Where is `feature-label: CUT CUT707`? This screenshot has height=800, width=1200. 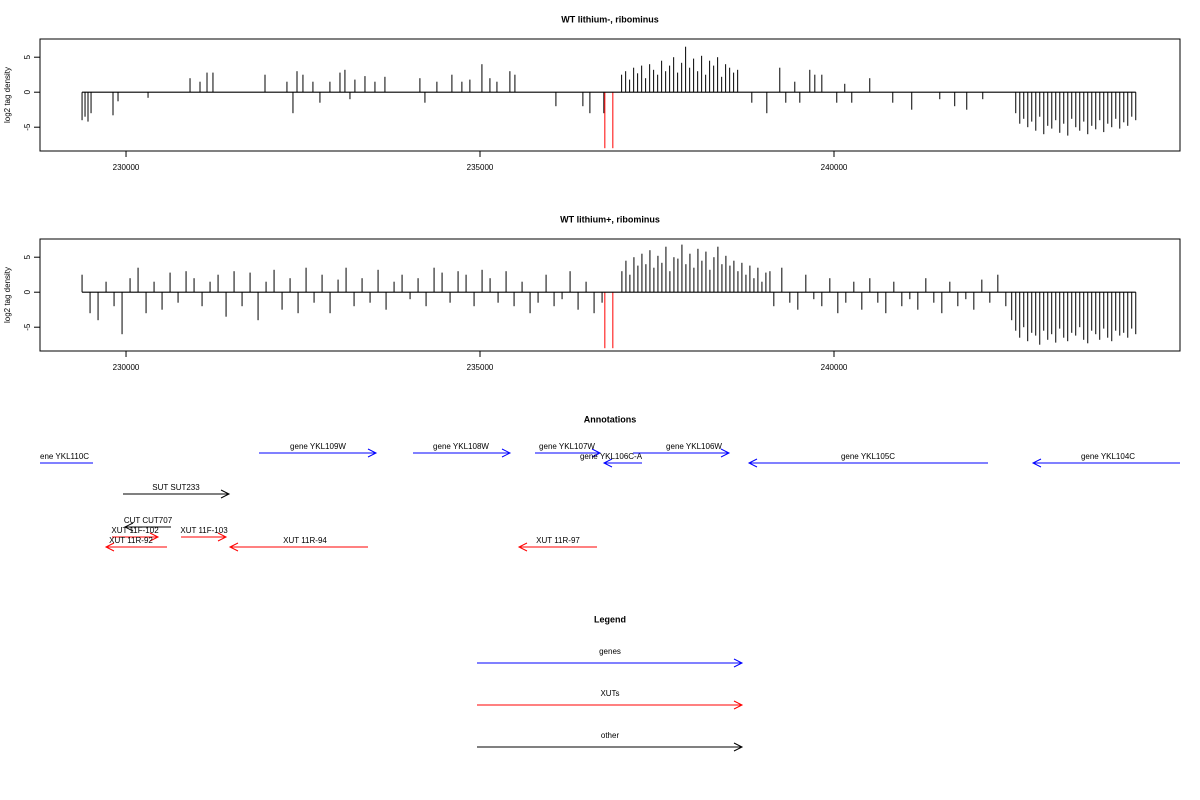 feature-label: CUT CUT707 is located at coordinates (148, 520).